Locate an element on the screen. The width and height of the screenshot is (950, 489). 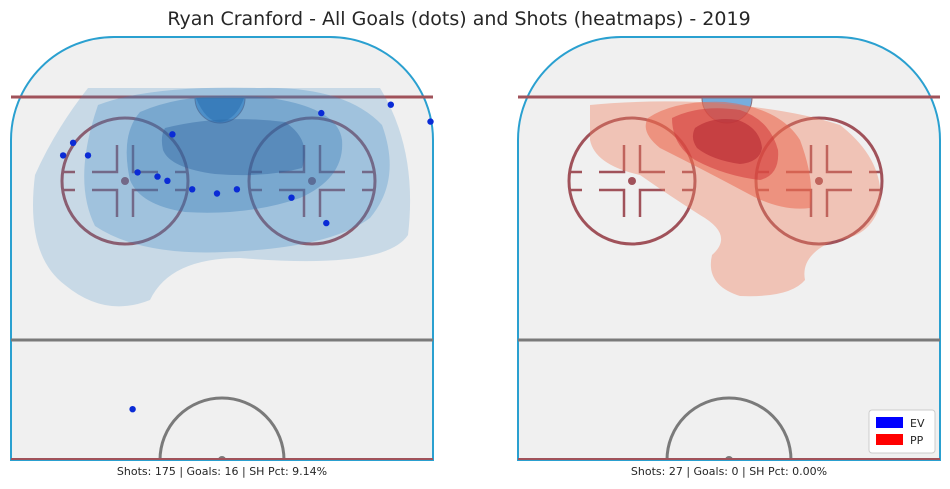
faceoff-circle-right is located at coordinates (312, 181).